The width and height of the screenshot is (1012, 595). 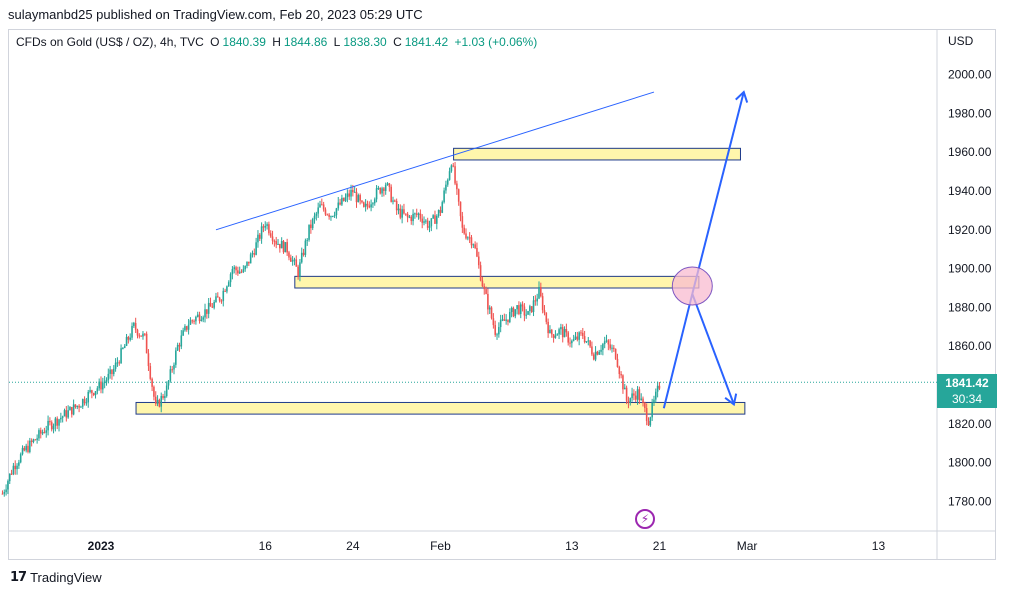 I want to click on change-value: +1.03 (+0.06%), so click(x=496, y=42).